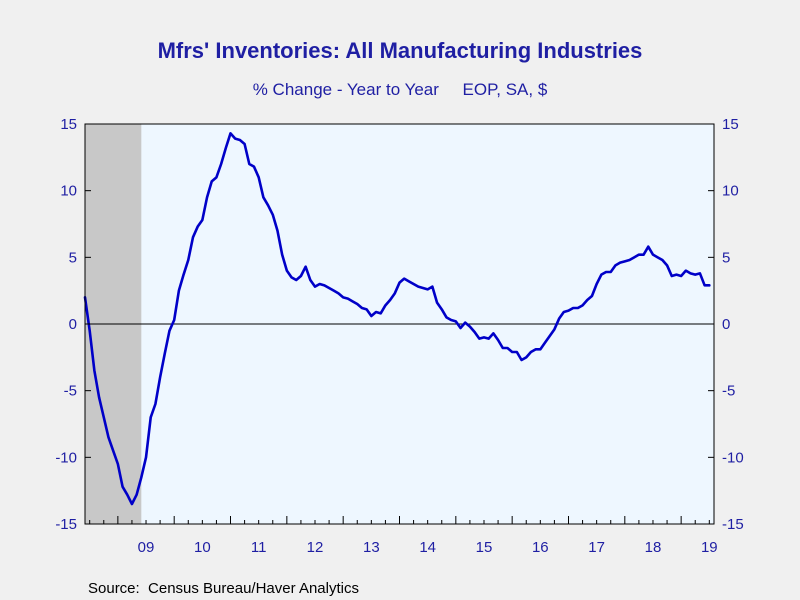 The image size is (800, 600). I want to click on x-tick-label: 11, so click(259, 547).